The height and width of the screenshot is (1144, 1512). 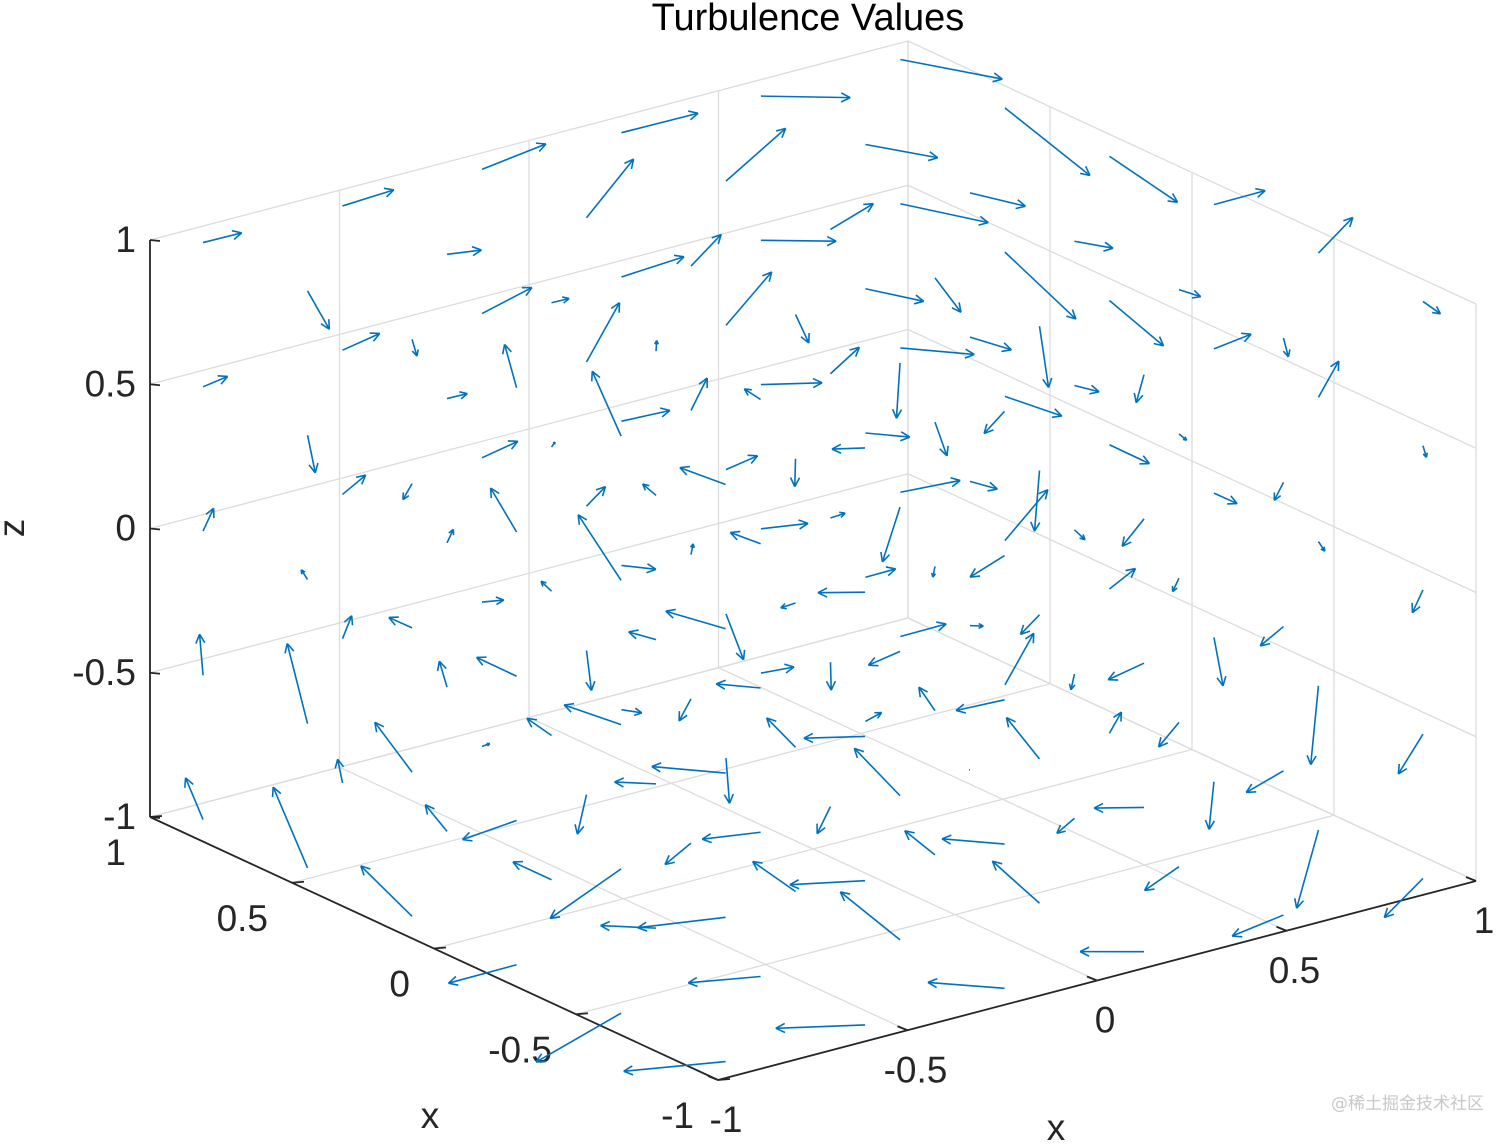 I want to click on chart-title: Turbulence Values, so click(x=808, y=19).